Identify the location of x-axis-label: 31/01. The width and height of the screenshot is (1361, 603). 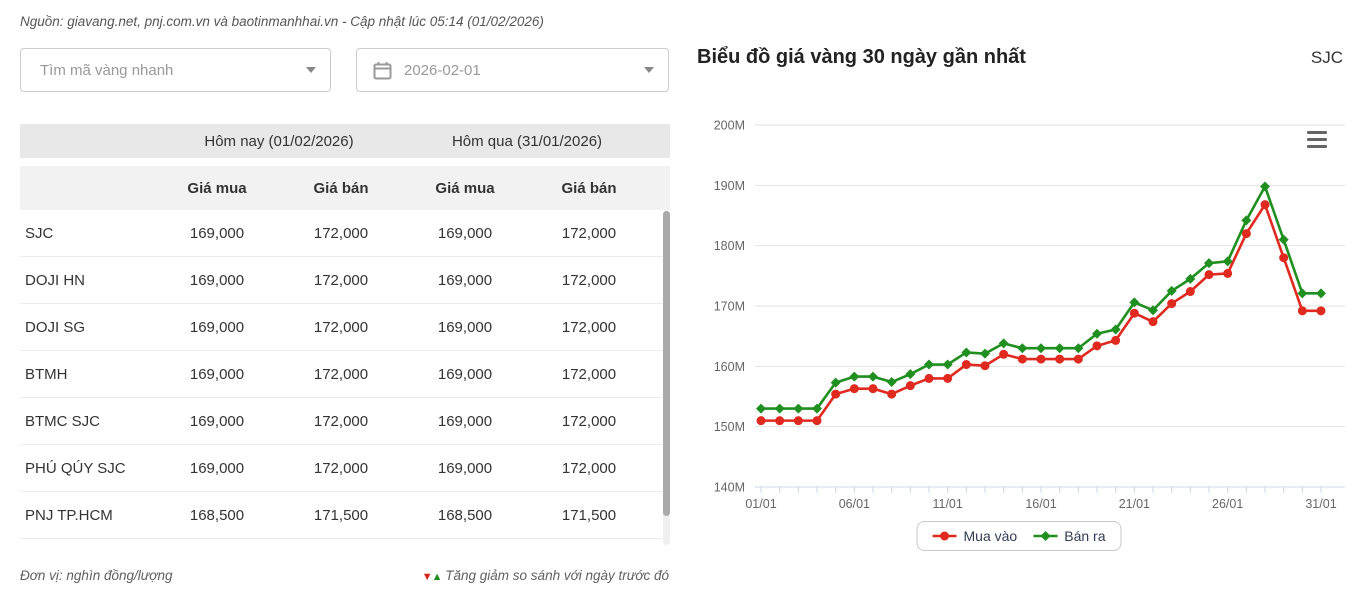
(1320, 504).